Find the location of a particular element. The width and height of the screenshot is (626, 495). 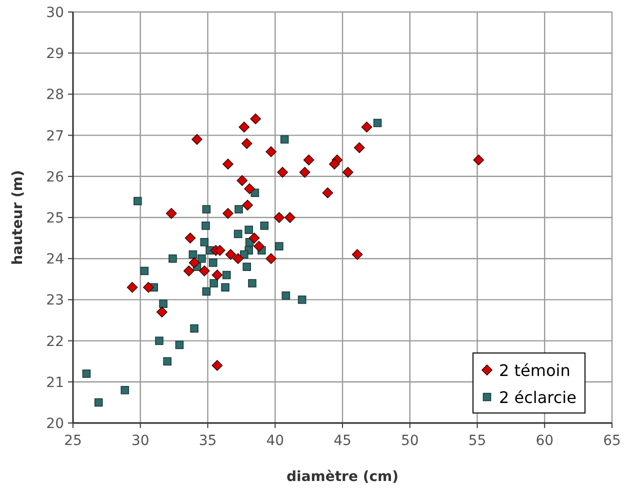

x-tick-label: 40 is located at coordinates (275, 441).